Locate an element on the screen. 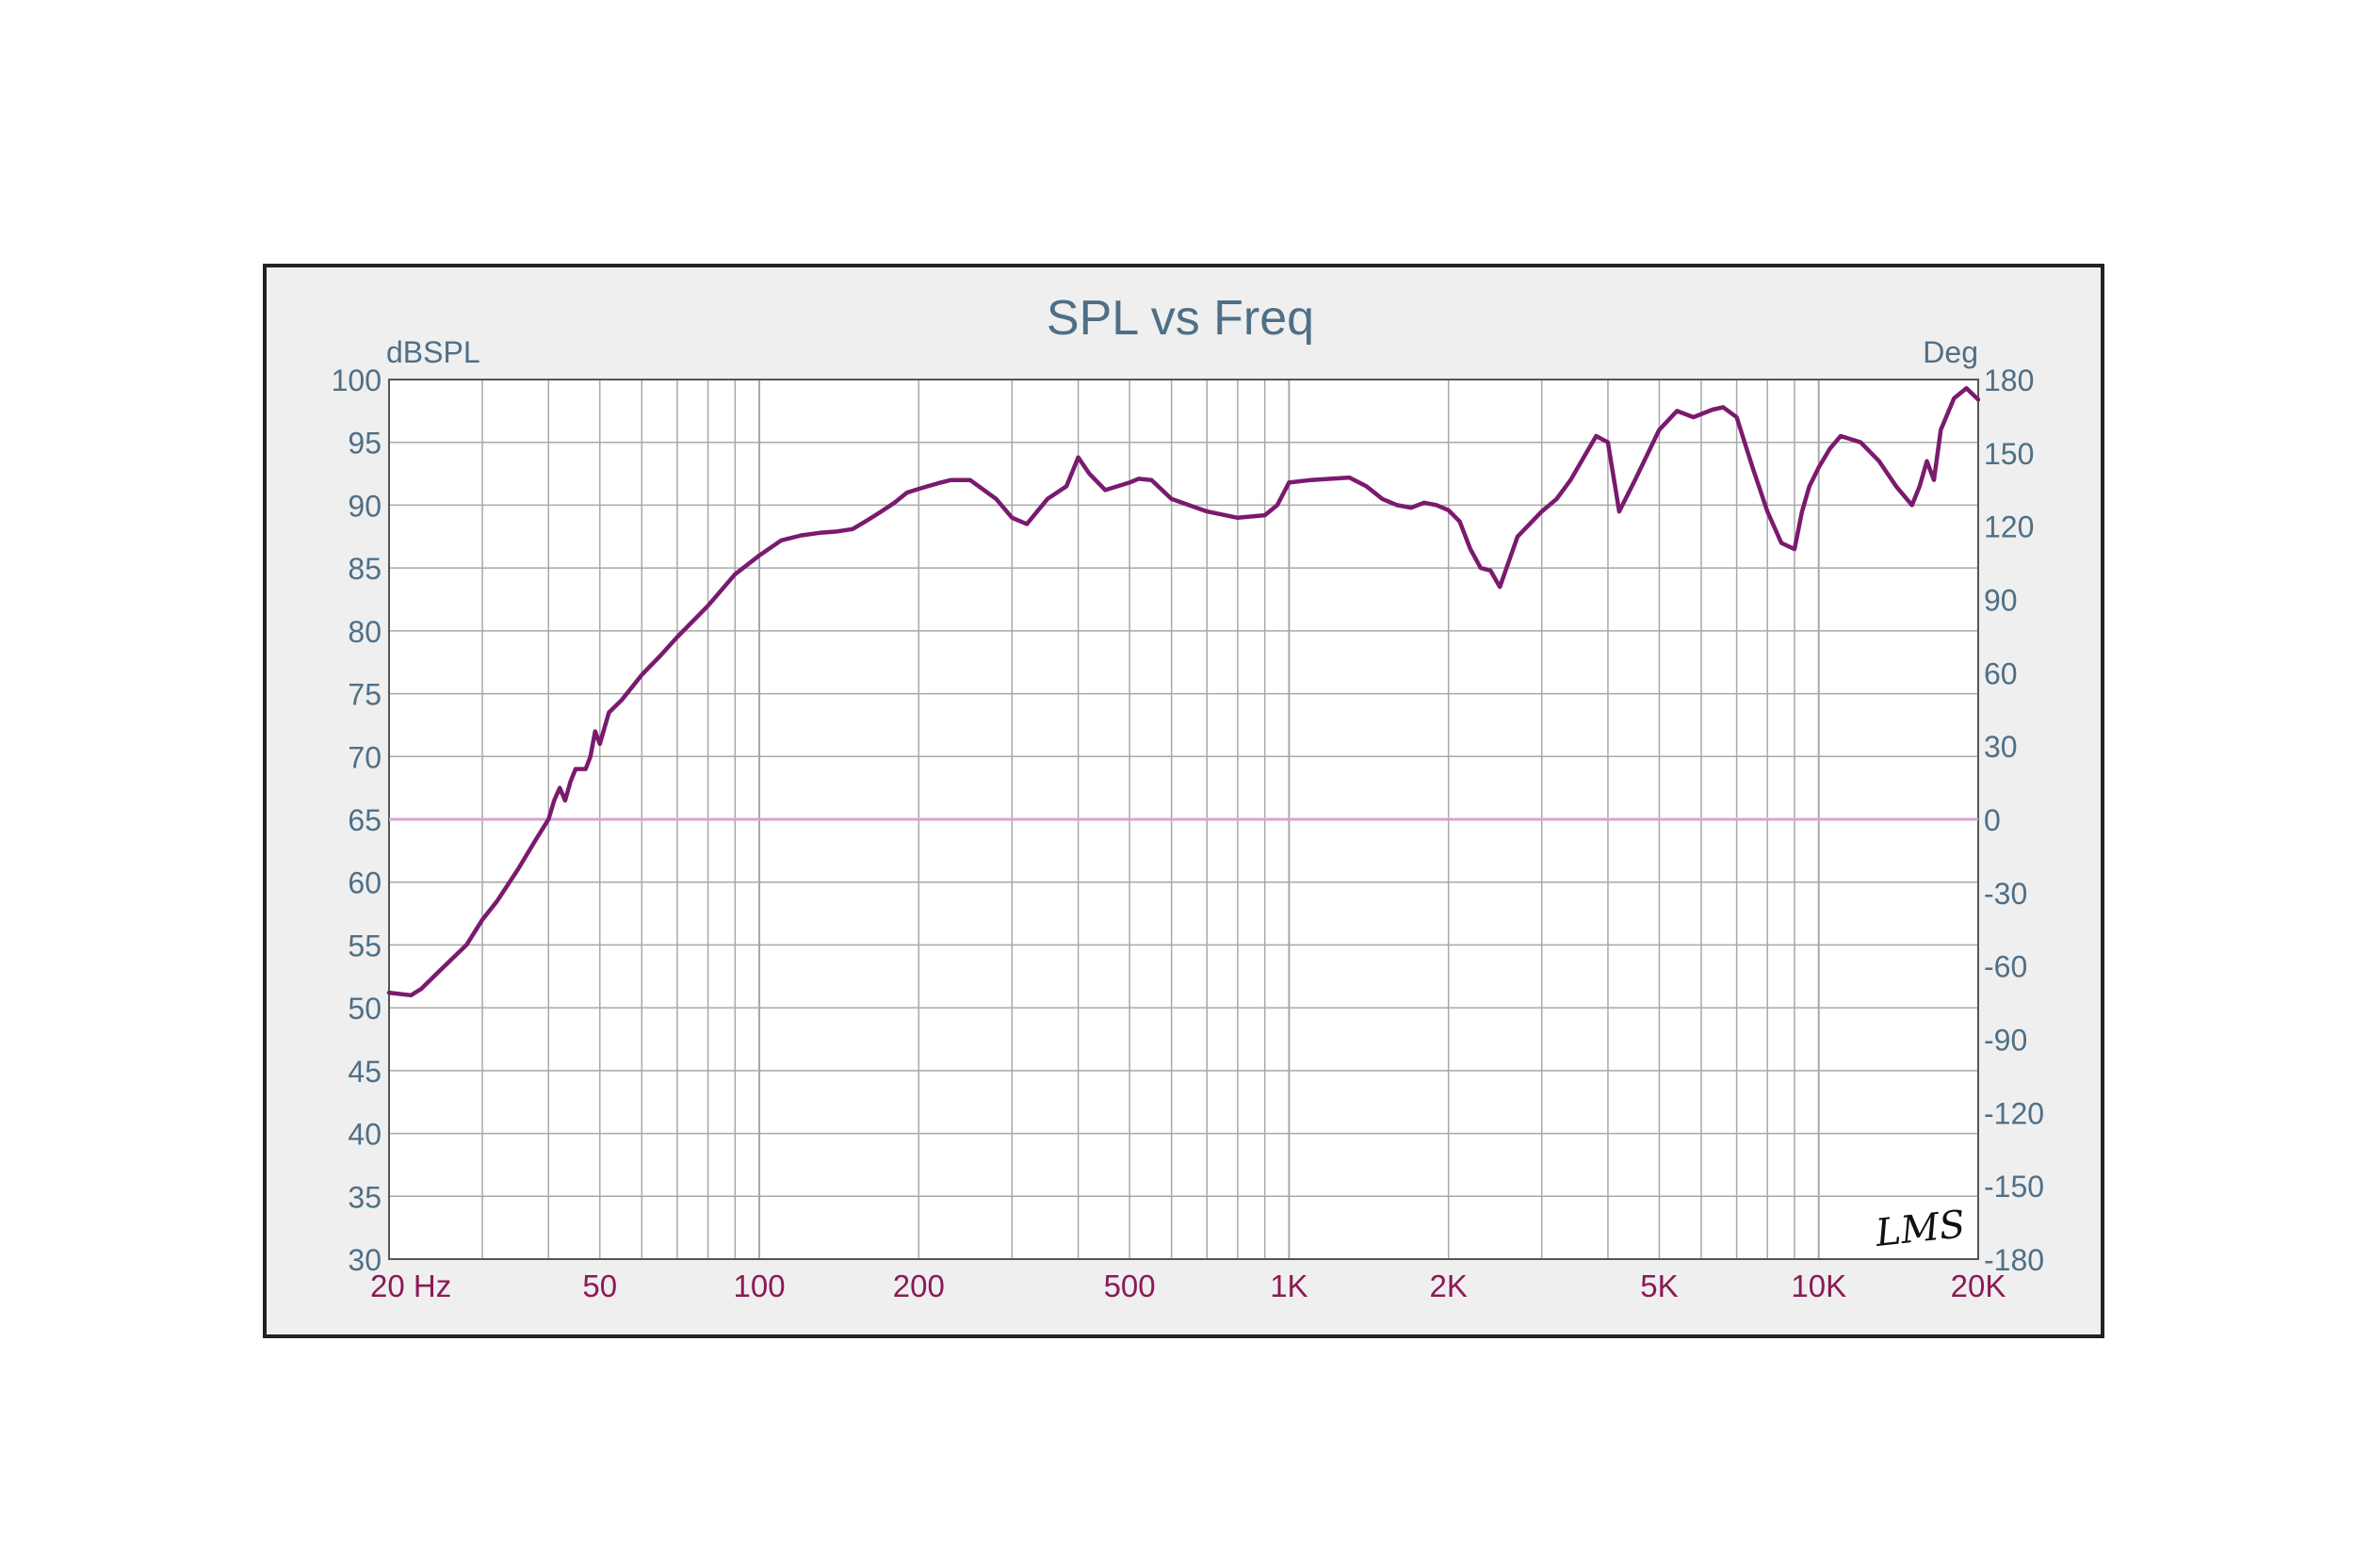  y-right-tick-label: 180 is located at coordinates (2009, 380).